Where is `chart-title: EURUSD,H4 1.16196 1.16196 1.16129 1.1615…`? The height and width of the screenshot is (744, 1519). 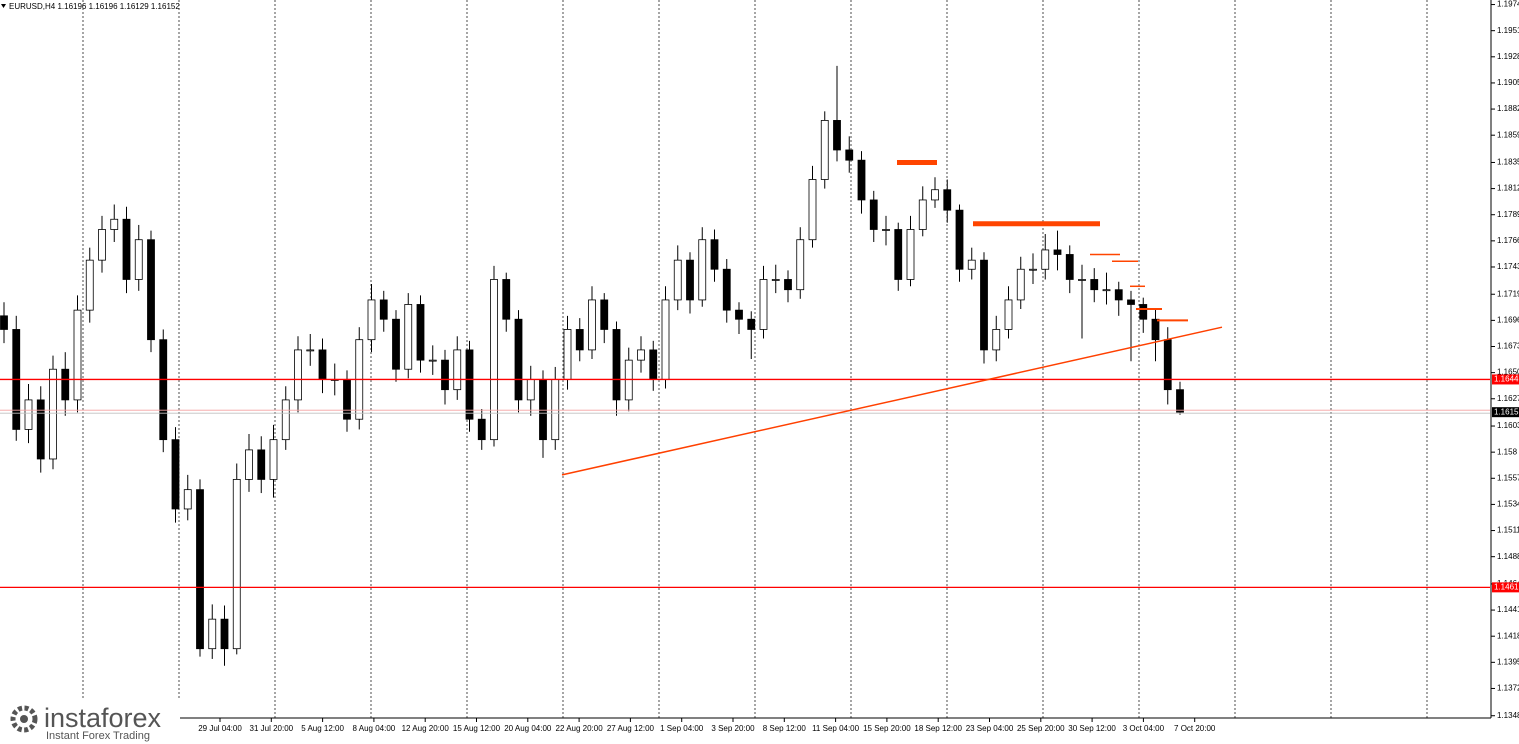 chart-title: EURUSD,H4 1.16196 1.16196 1.16129 1.1615… is located at coordinates (94, 6).